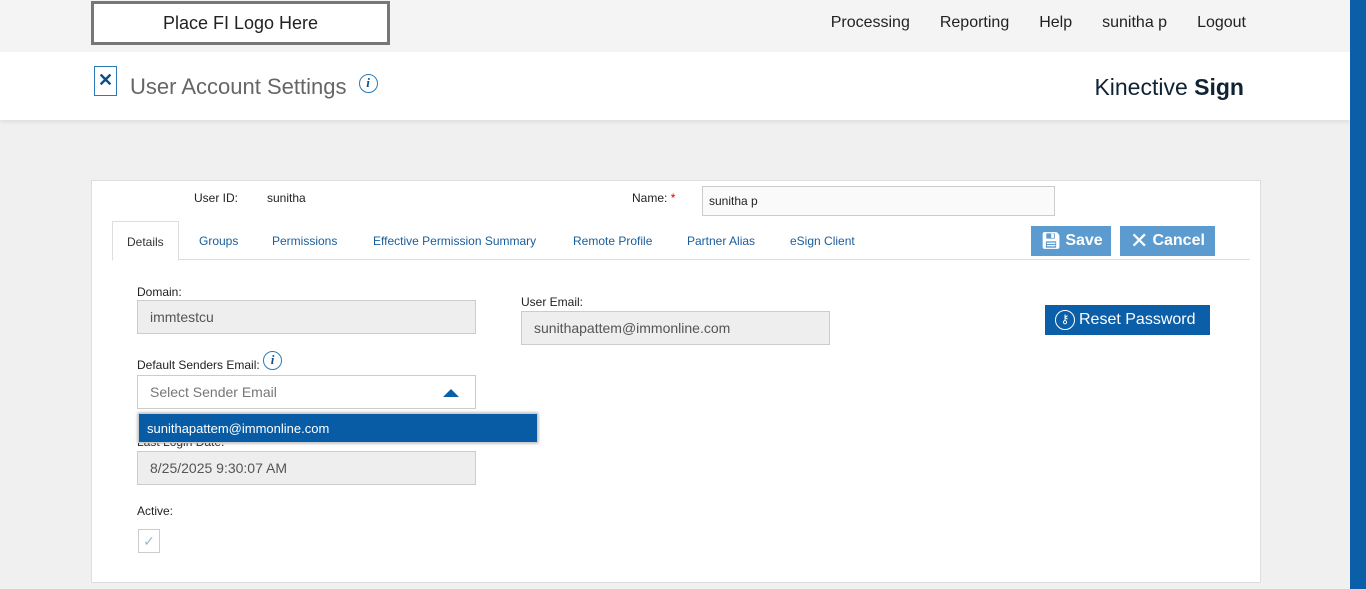 This screenshot has height=589, width=1366. I want to click on sender-email-select: Select Sender Email, so click(306, 392).